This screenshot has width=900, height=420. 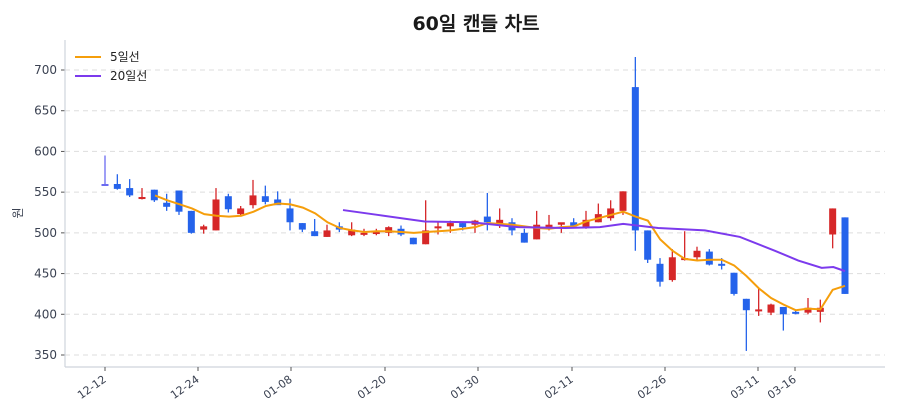 I want to click on x-tick-label: 12-24, so click(x=185, y=387).